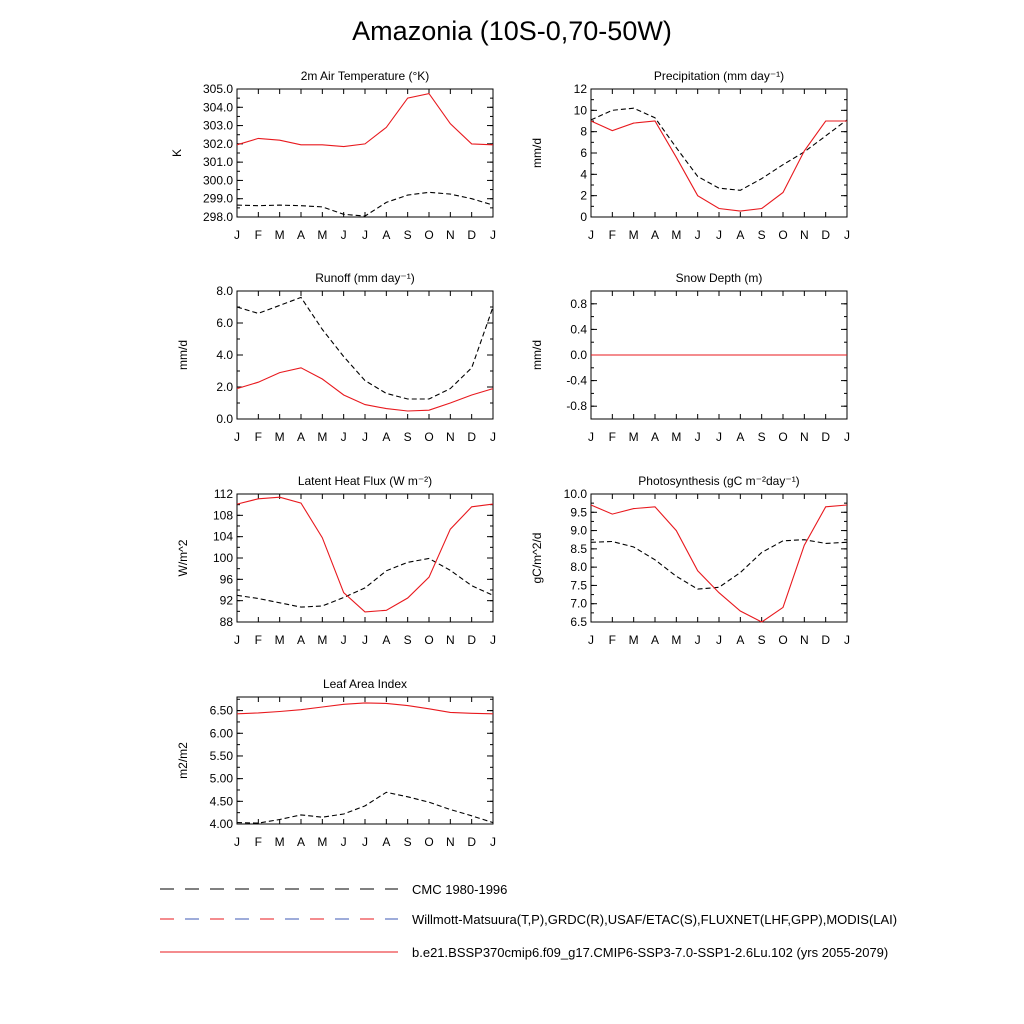  Describe the element at coordinates (224, 323) in the screenshot. I see `y-tick-label: 6.0` at that location.